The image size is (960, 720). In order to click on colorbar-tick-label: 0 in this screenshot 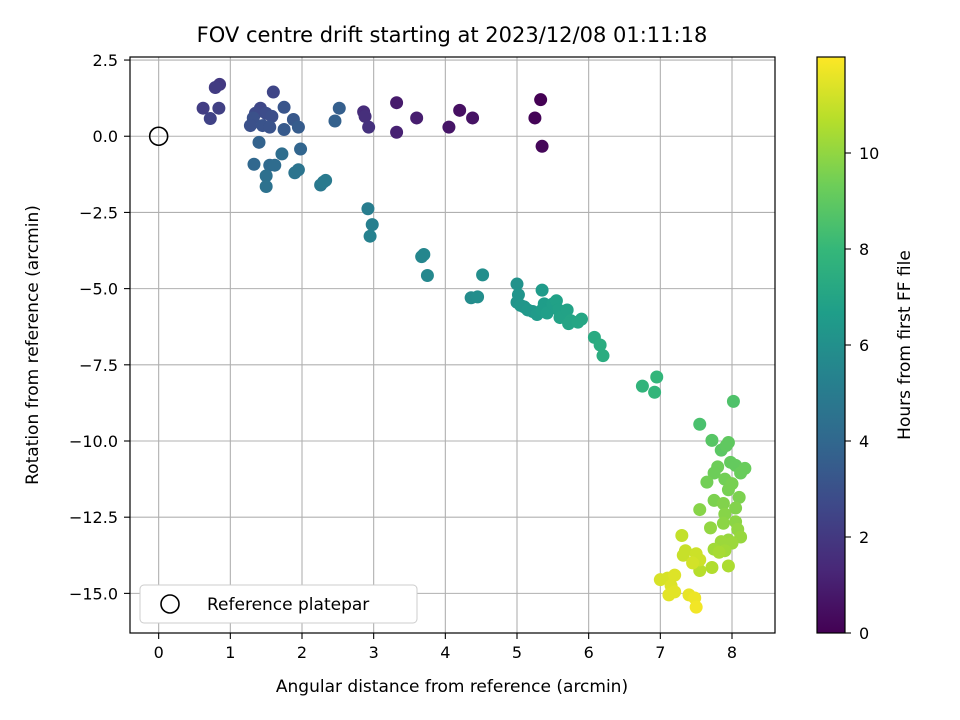, I will do `click(864, 633)`.